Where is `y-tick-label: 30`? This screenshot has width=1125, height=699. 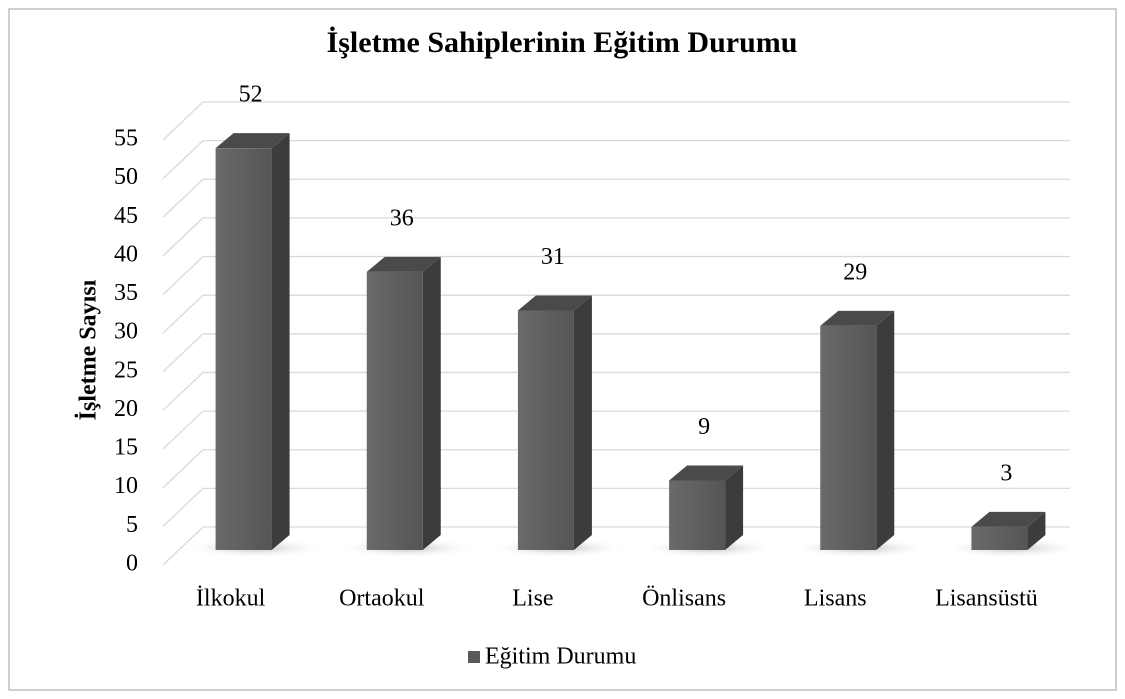 y-tick-label: 30 is located at coordinates (126, 332).